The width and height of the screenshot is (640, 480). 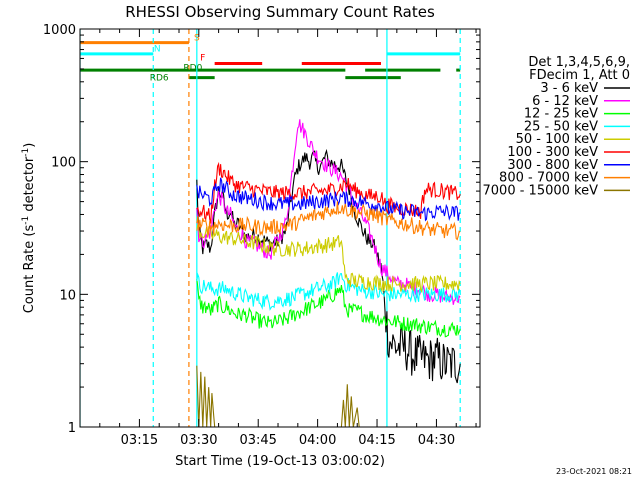 What do you see at coordinates (328, 221) in the screenshot?
I see `series-line-800-7000kev` at bounding box center [328, 221].